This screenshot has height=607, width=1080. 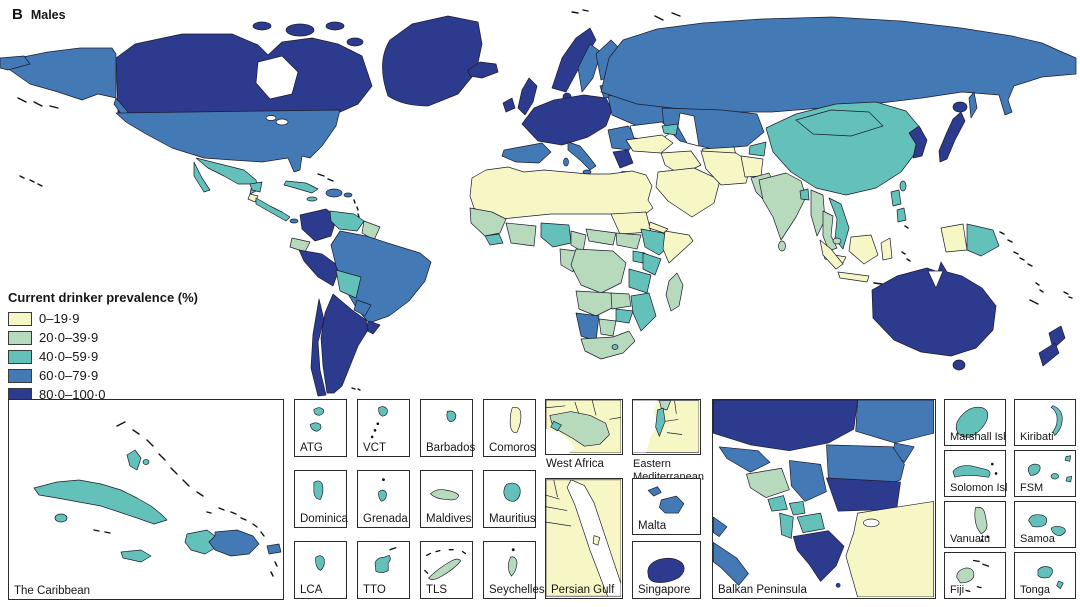 What do you see at coordinates (839, 123) in the screenshot?
I see `mongolia-border` at bounding box center [839, 123].